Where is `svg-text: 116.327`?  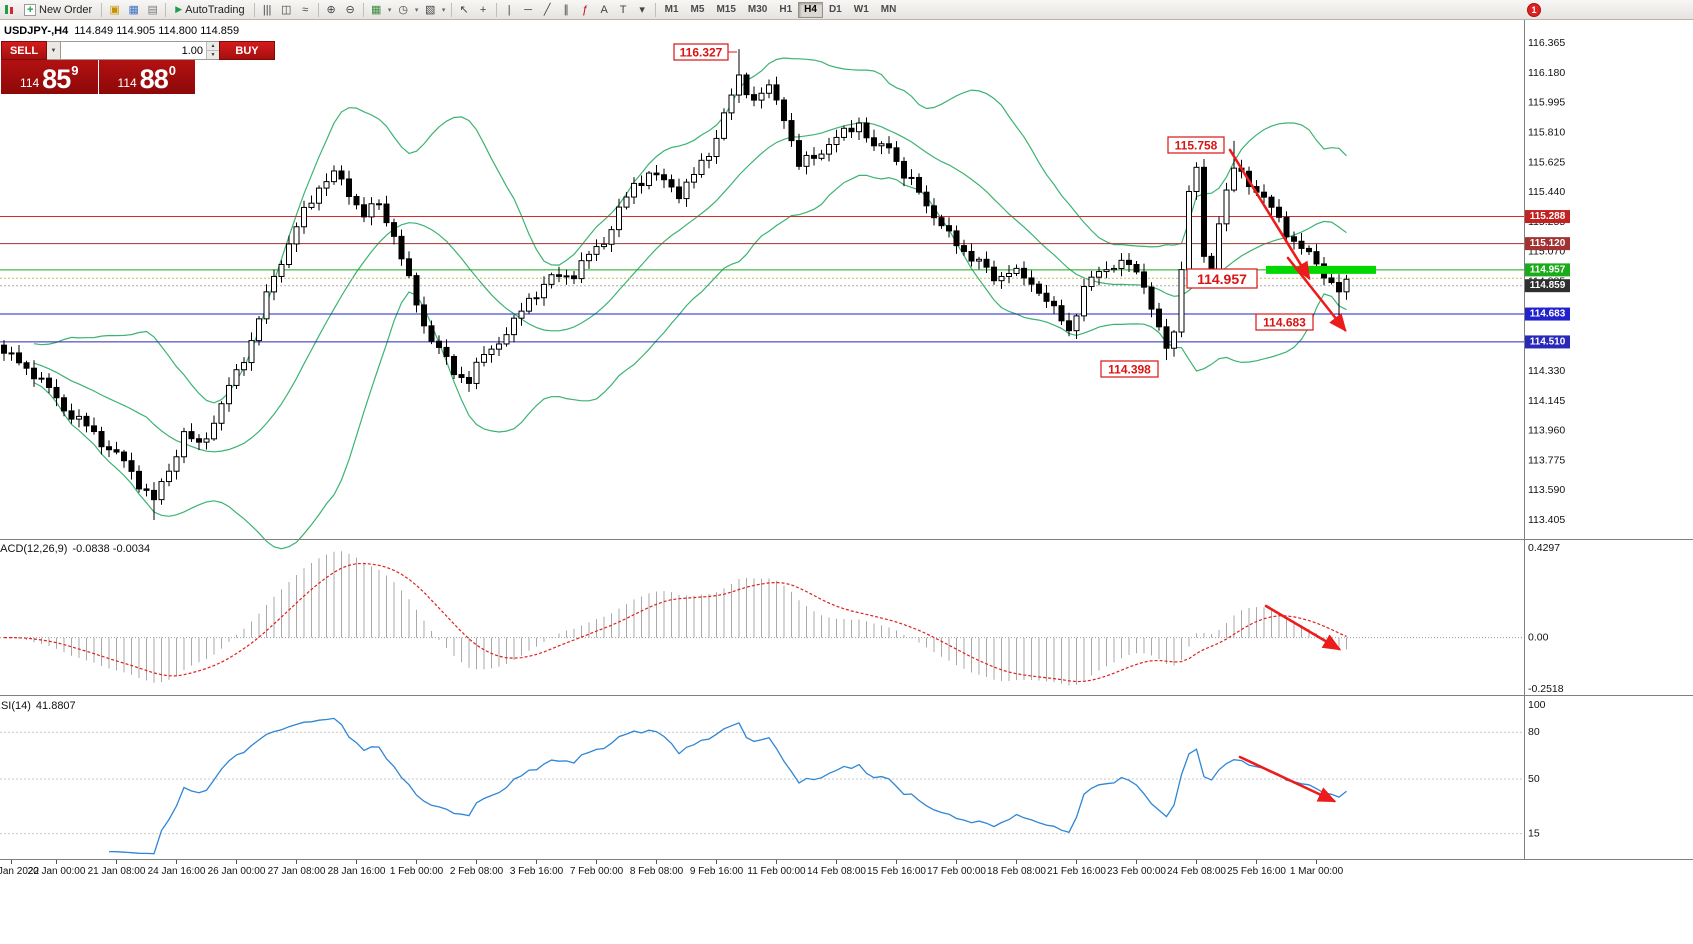
svg-text: 116.327 is located at coordinates (701, 53).